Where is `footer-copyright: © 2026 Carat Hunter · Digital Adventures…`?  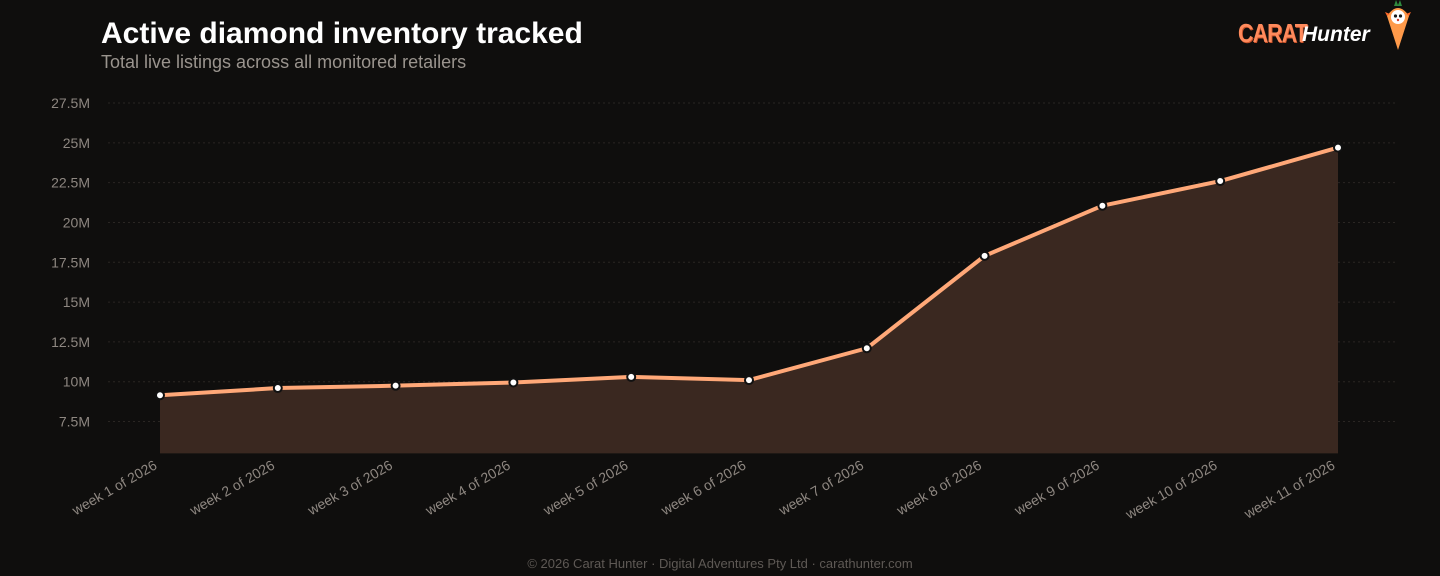 footer-copyright: © 2026 Carat Hunter · Digital Adventures… is located at coordinates (720, 563).